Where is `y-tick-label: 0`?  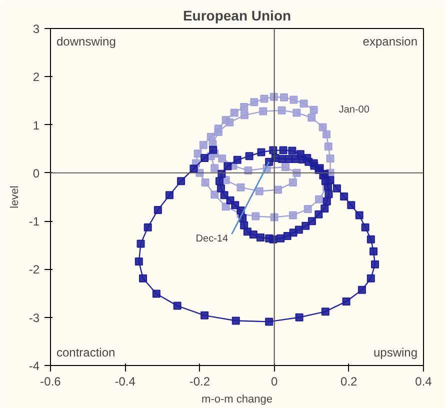 y-tick-label: 0 is located at coordinates (36, 173).